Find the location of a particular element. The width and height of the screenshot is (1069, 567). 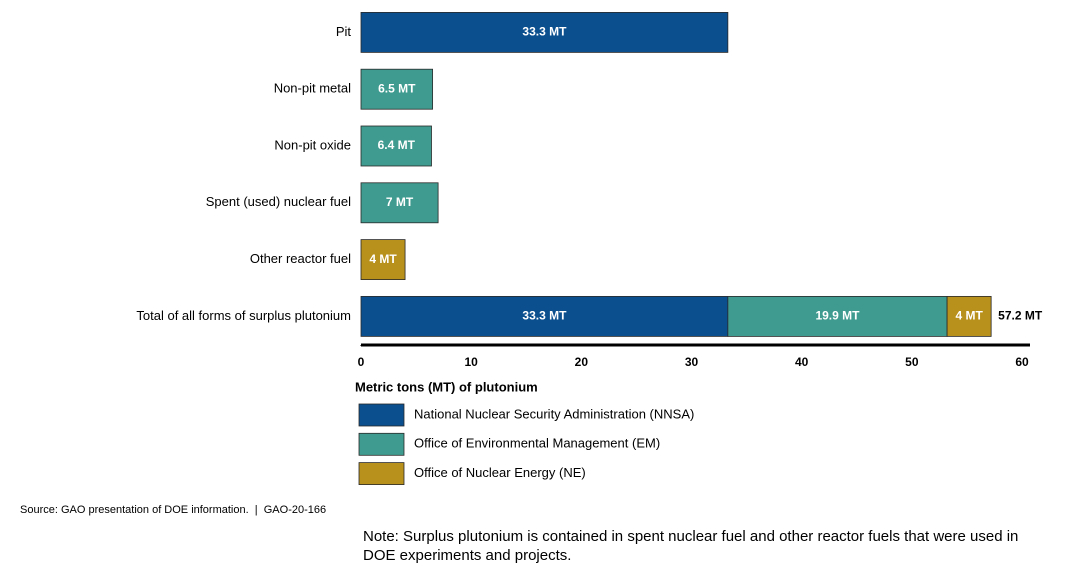

value-label: 7 MT is located at coordinates (400, 202).